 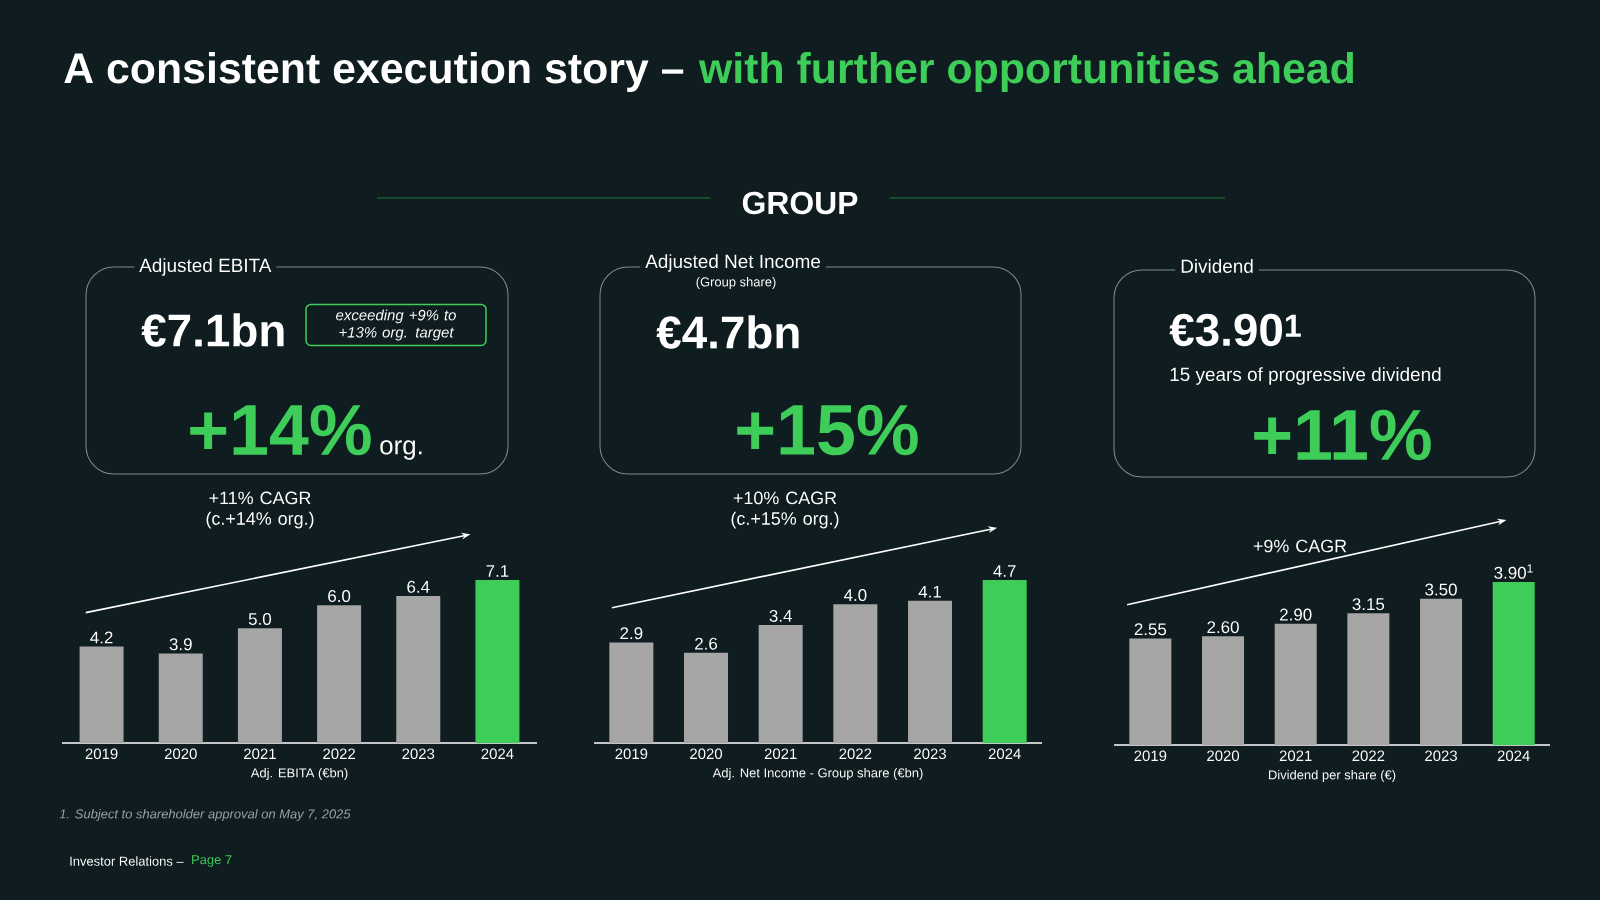 I want to click on data-label: 3.90$^{1}$, so click(x=1513, y=571).